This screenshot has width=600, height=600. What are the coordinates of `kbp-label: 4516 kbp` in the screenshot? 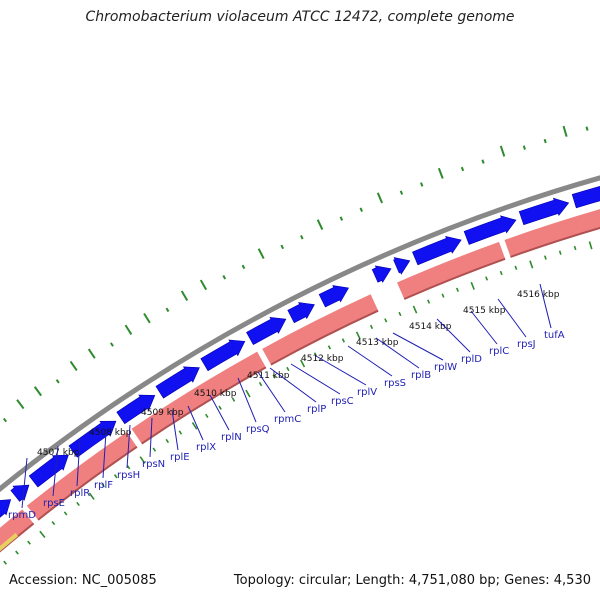 It's located at (538, 295).